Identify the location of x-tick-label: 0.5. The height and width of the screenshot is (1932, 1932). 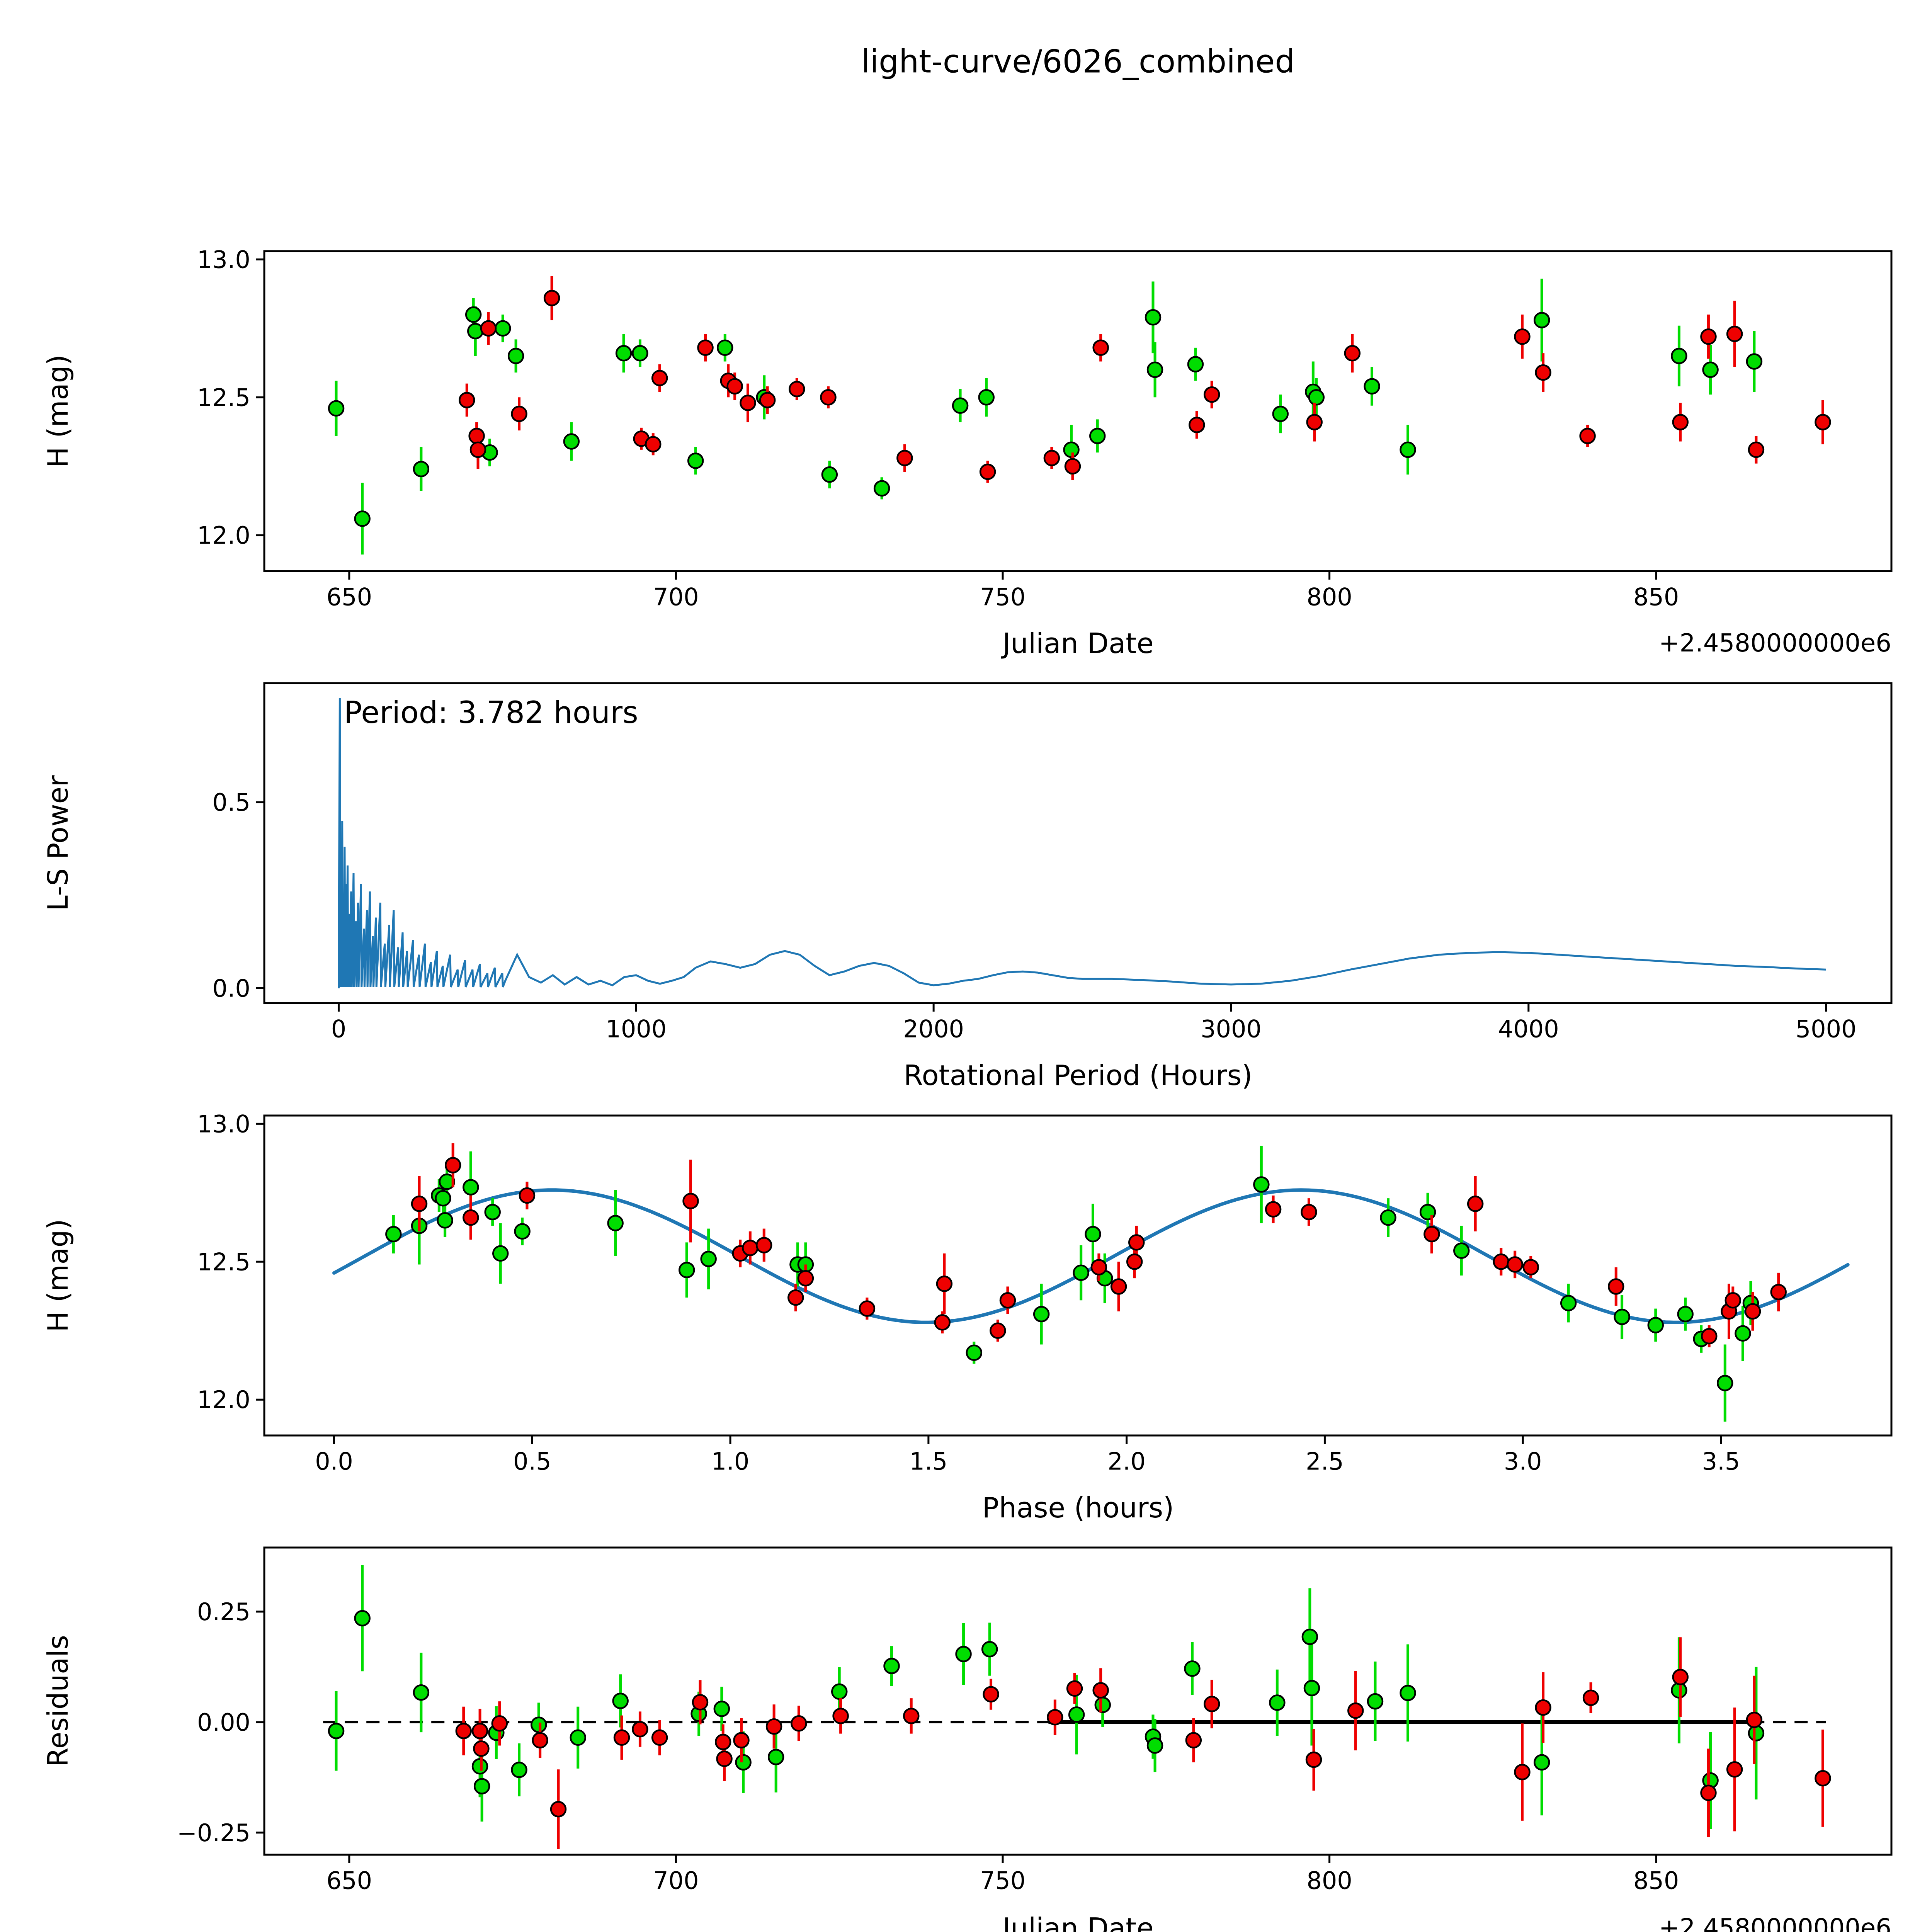
(532, 1461).